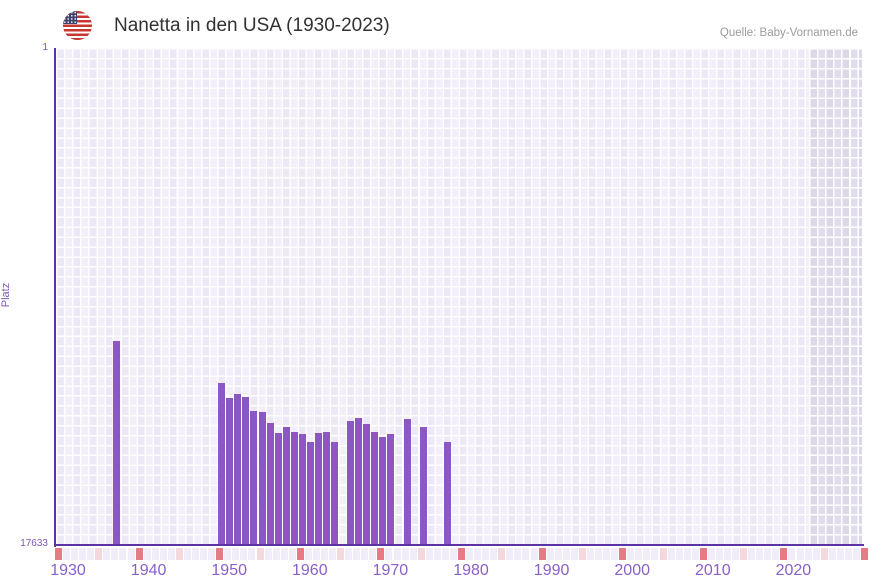 Image resolution: width=873 pixels, height=587 pixels. I want to click on x-axis-line, so click(459, 545).